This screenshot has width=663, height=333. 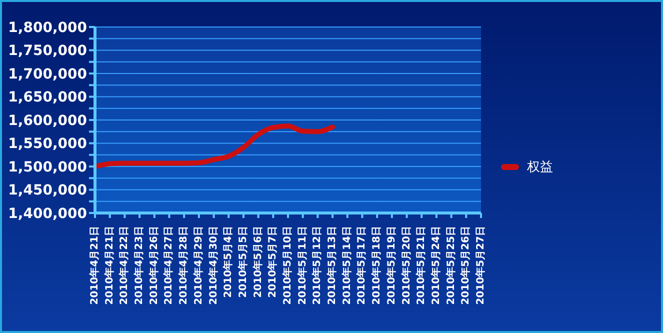 I want to click on x-tick-label: 2010年5月17日, so click(x=362, y=265).